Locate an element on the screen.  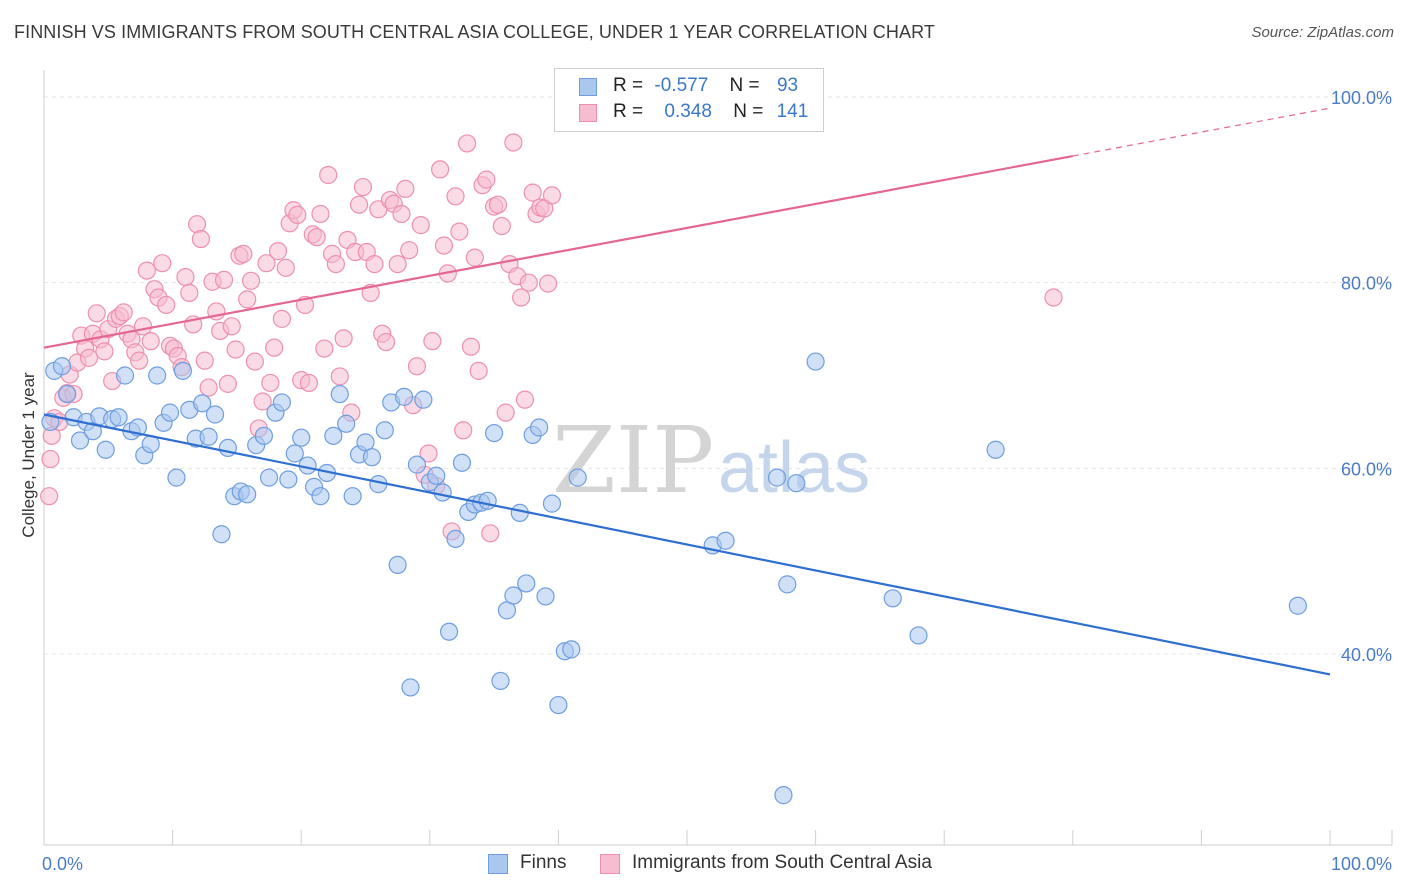
immigrants-legend-swatch is located at coordinates (610, 864).